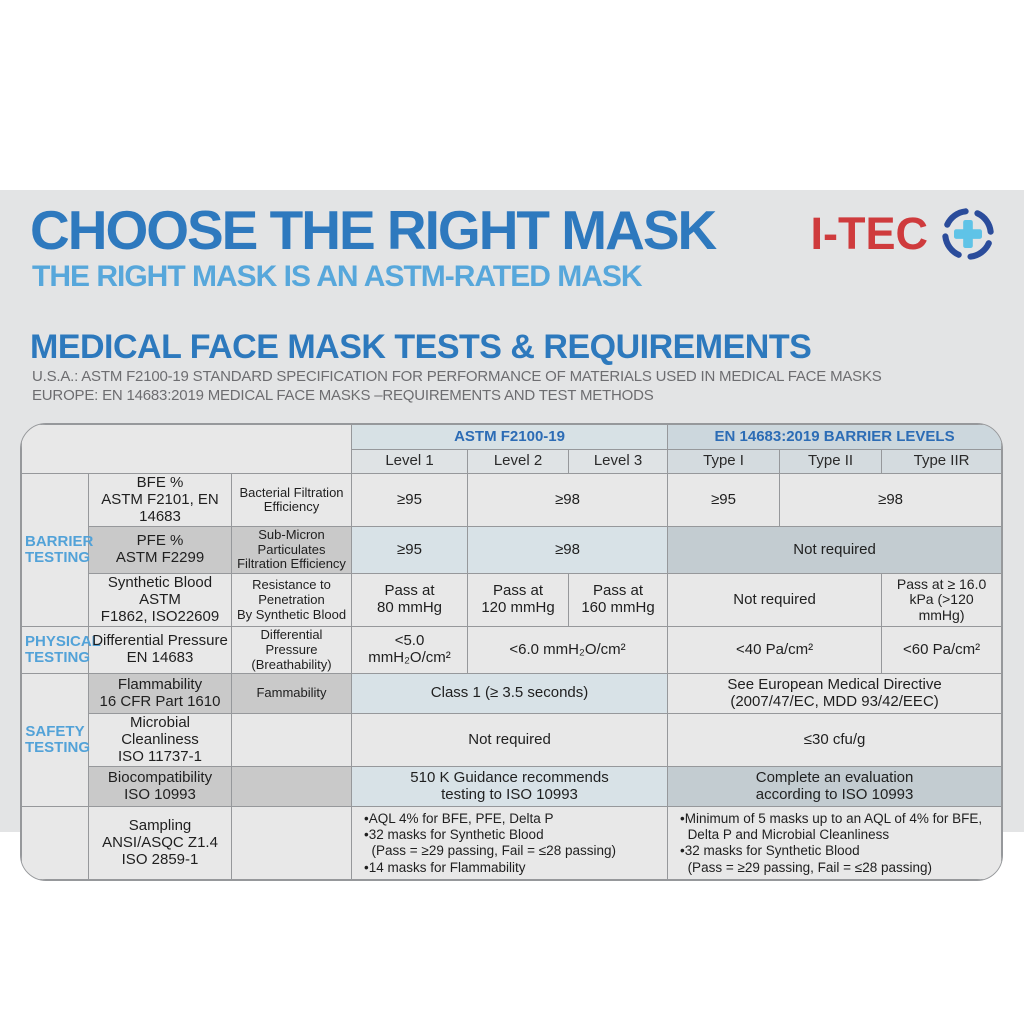 Image resolution: width=1024 pixels, height=1024 pixels. What do you see at coordinates (61, 650) in the screenshot?
I see `category-physical-testing: PHYSICAL TESTING` at bounding box center [61, 650].